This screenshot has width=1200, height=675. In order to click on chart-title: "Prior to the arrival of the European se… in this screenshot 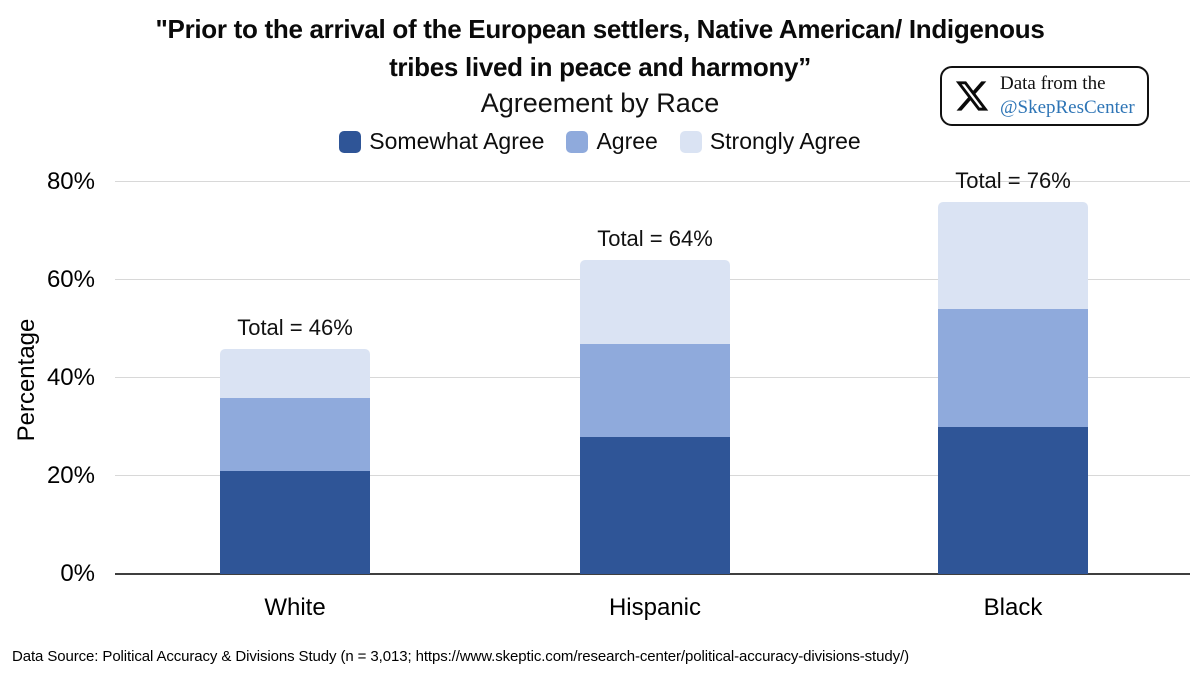, I will do `click(600, 48)`.